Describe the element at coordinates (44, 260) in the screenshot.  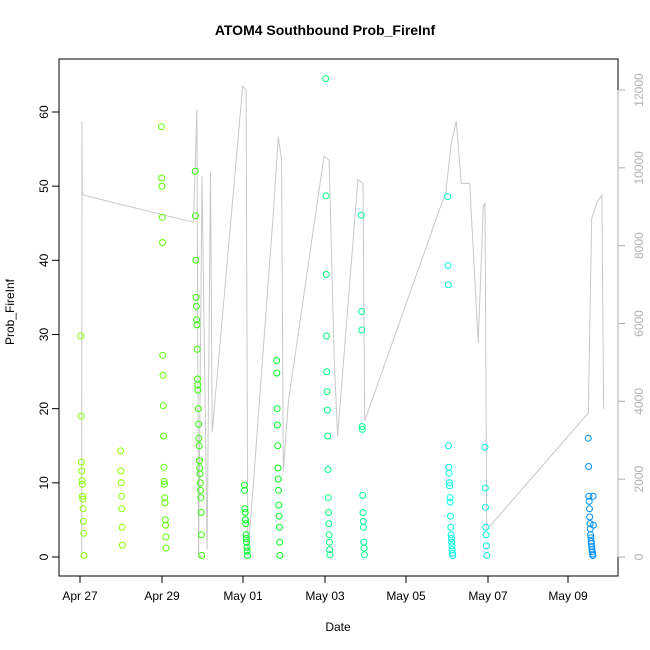
I see `y-tick-label: 40` at that location.